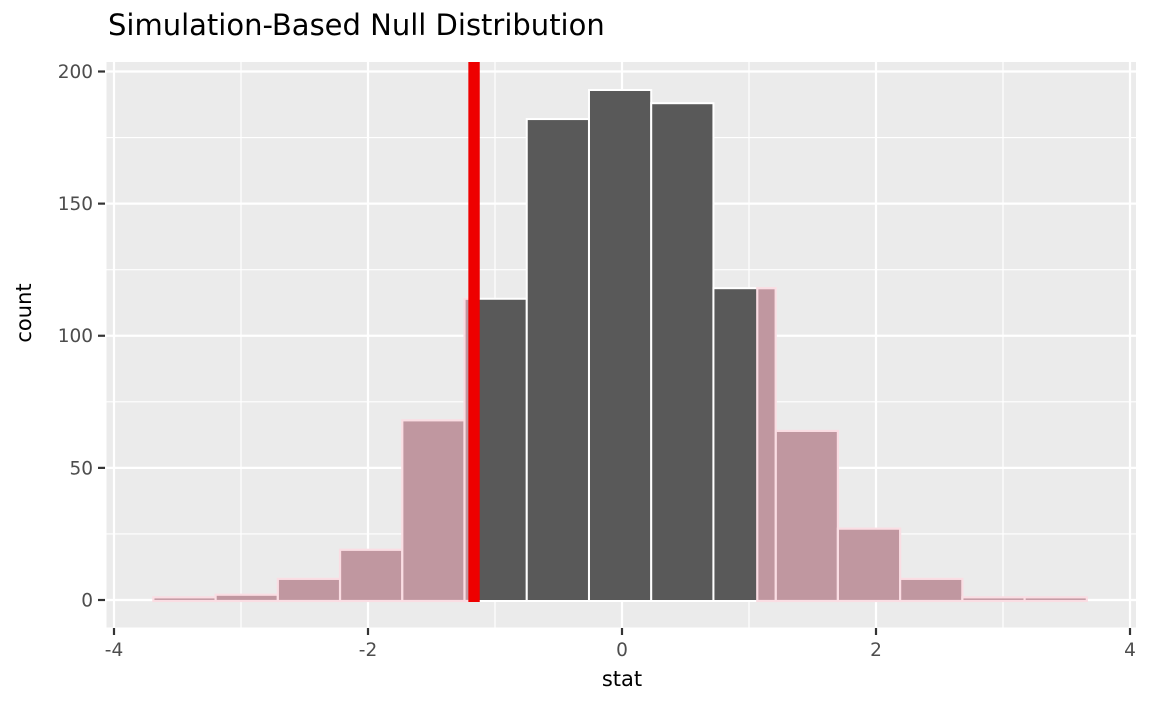 The height and width of the screenshot is (711, 1152). Describe the element at coordinates (1130, 650) in the screenshot. I see `x-tick-label: 4` at that location.